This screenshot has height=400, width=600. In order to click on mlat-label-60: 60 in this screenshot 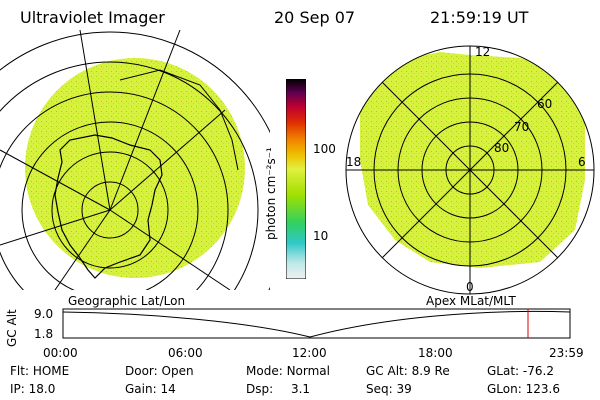, I will do `click(545, 104)`.